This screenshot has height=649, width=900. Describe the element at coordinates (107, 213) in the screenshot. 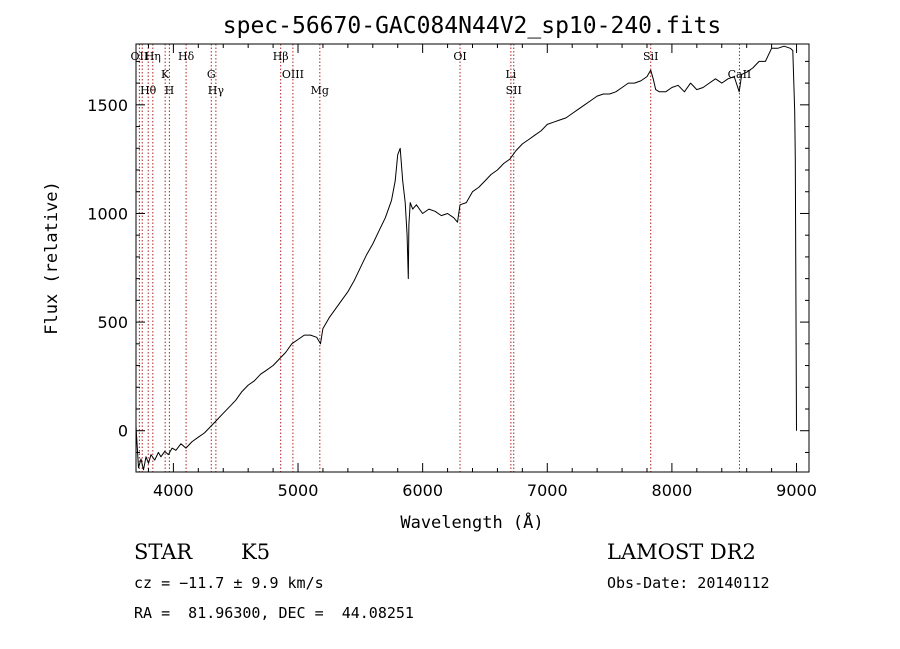

I see `y-tick-label: 1000` at that location.